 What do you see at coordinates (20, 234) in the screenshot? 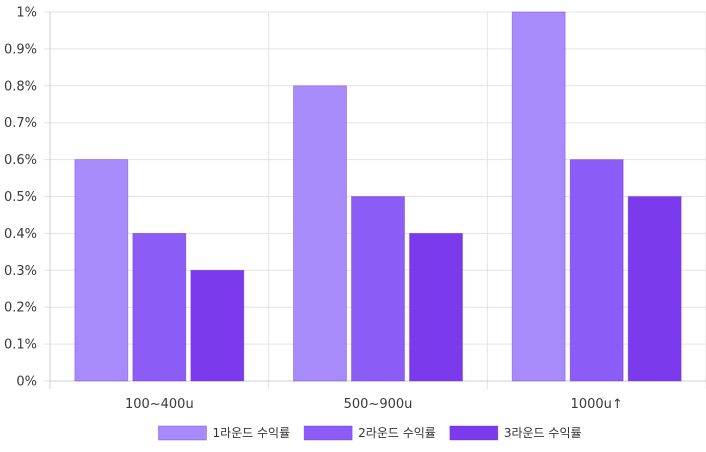
I see `y-tick-label: 0.4%` at bounding box center [20, 234].